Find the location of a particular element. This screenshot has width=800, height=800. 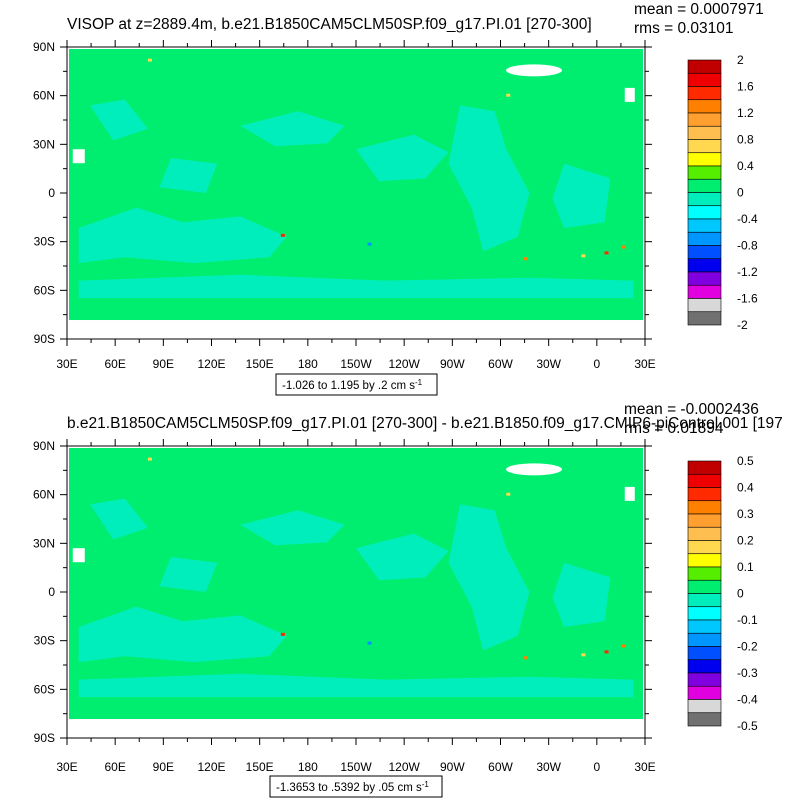

colorbar-label: 1.6 is located at coordinates (745, 87).